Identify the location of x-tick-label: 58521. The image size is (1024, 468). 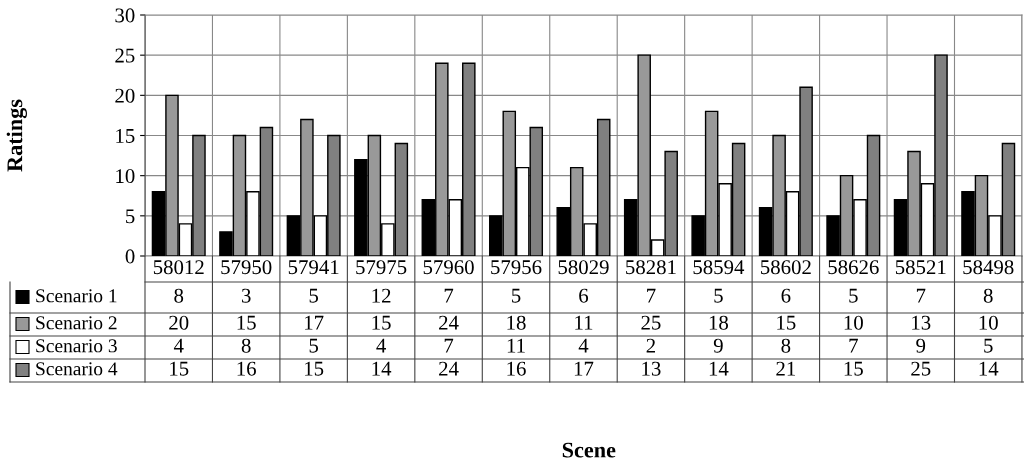
(920, 267).